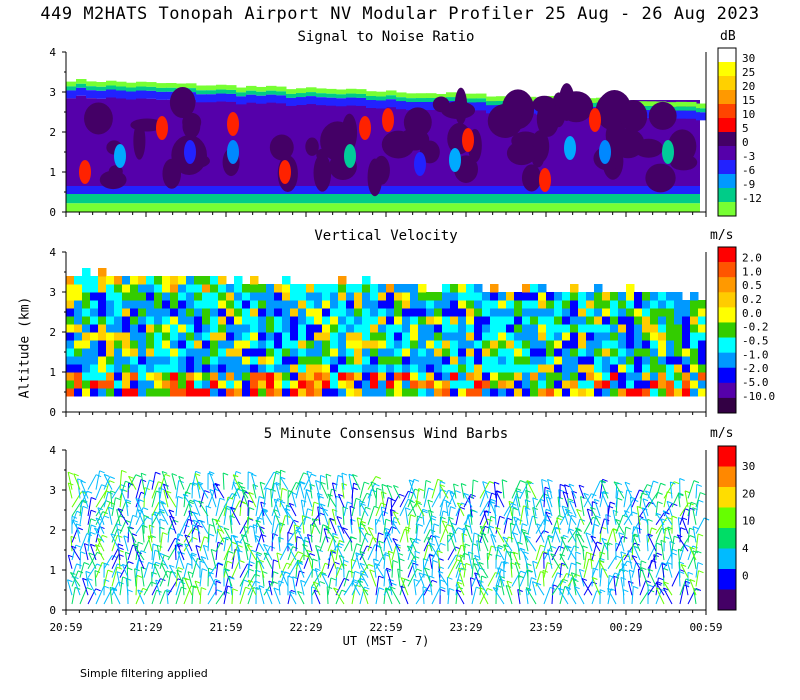 Image resolution: width=800 pixels, height=700 pixels. I want to click on snr-colorbar-label: 5, so click(745, 128).